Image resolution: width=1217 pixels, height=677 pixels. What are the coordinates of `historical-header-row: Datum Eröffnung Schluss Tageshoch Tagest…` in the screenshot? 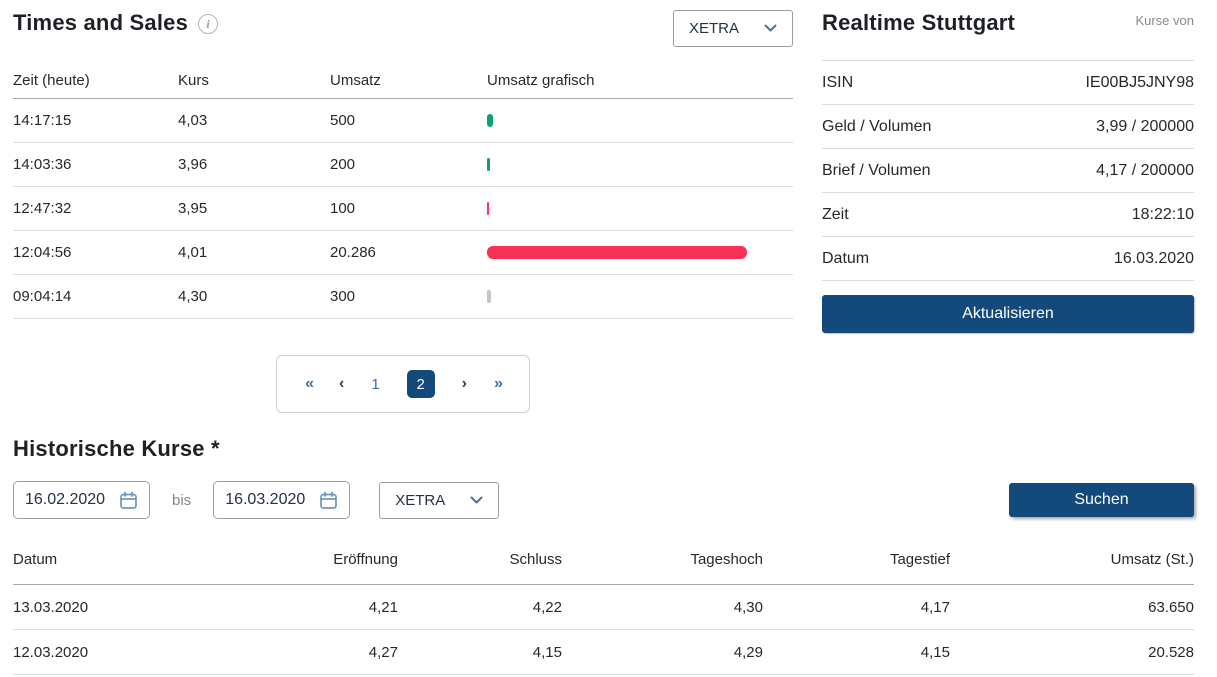 It's located at (603, 560).